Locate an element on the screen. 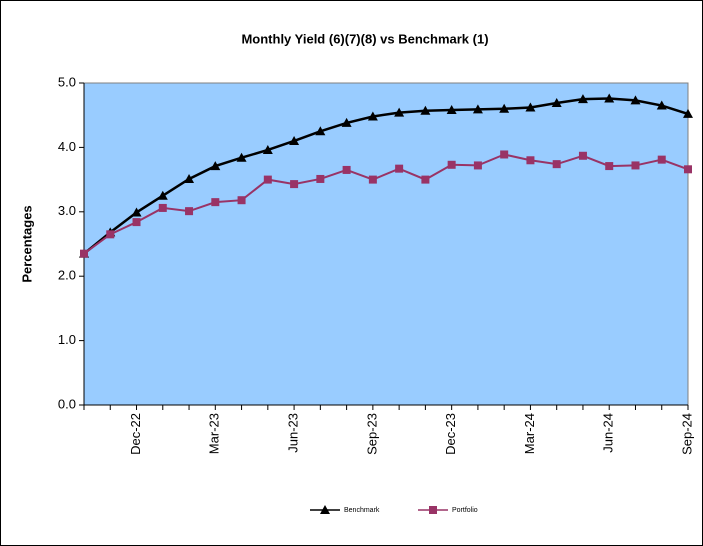 This screenshot has width=703, height=546. y-tick-label: 0.0 is located at coordinates (67, 403).